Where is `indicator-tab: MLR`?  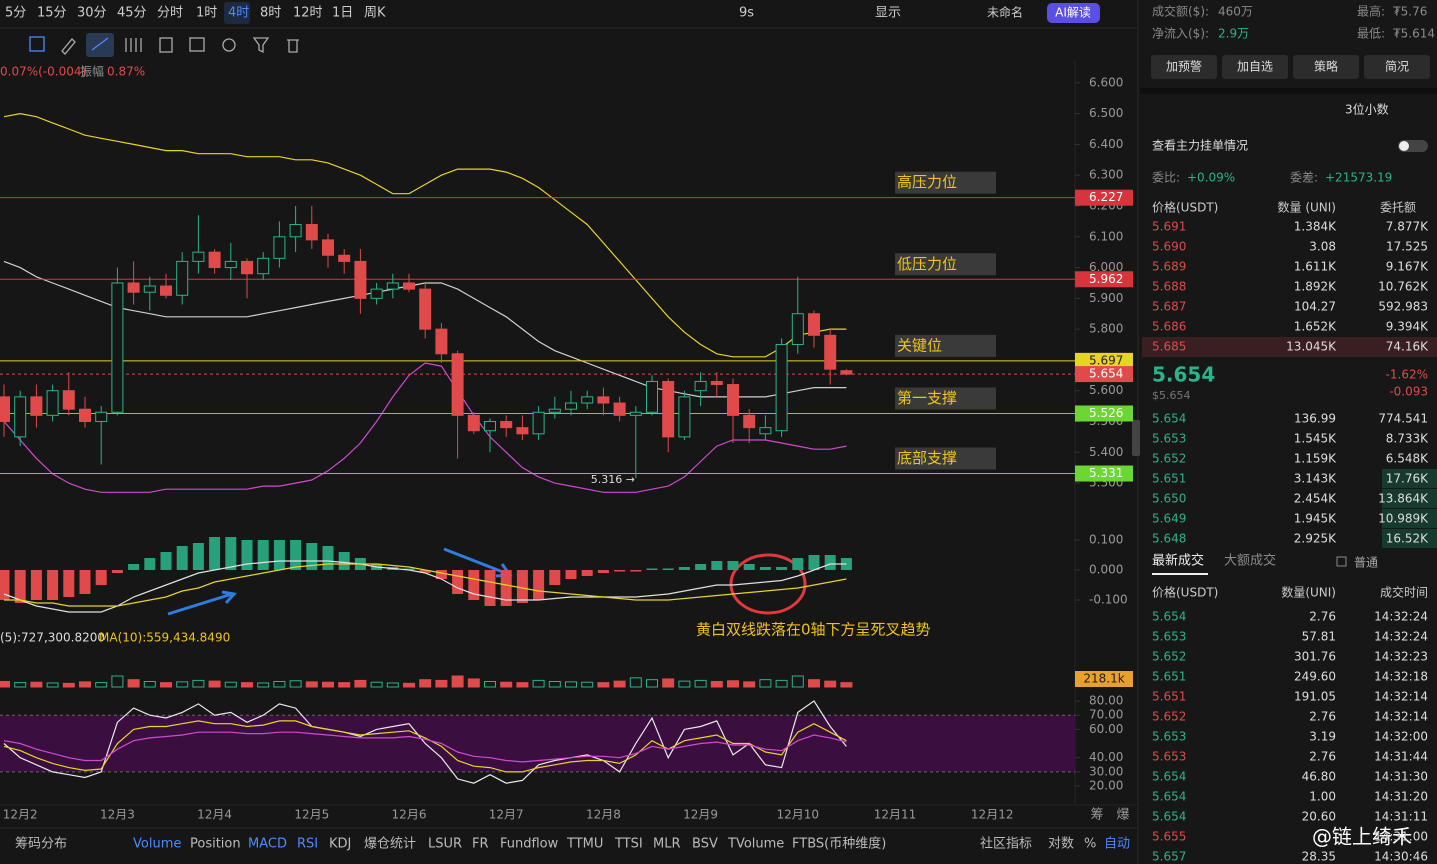
indicator-tab: MLR is located at coordinates (667, 844).